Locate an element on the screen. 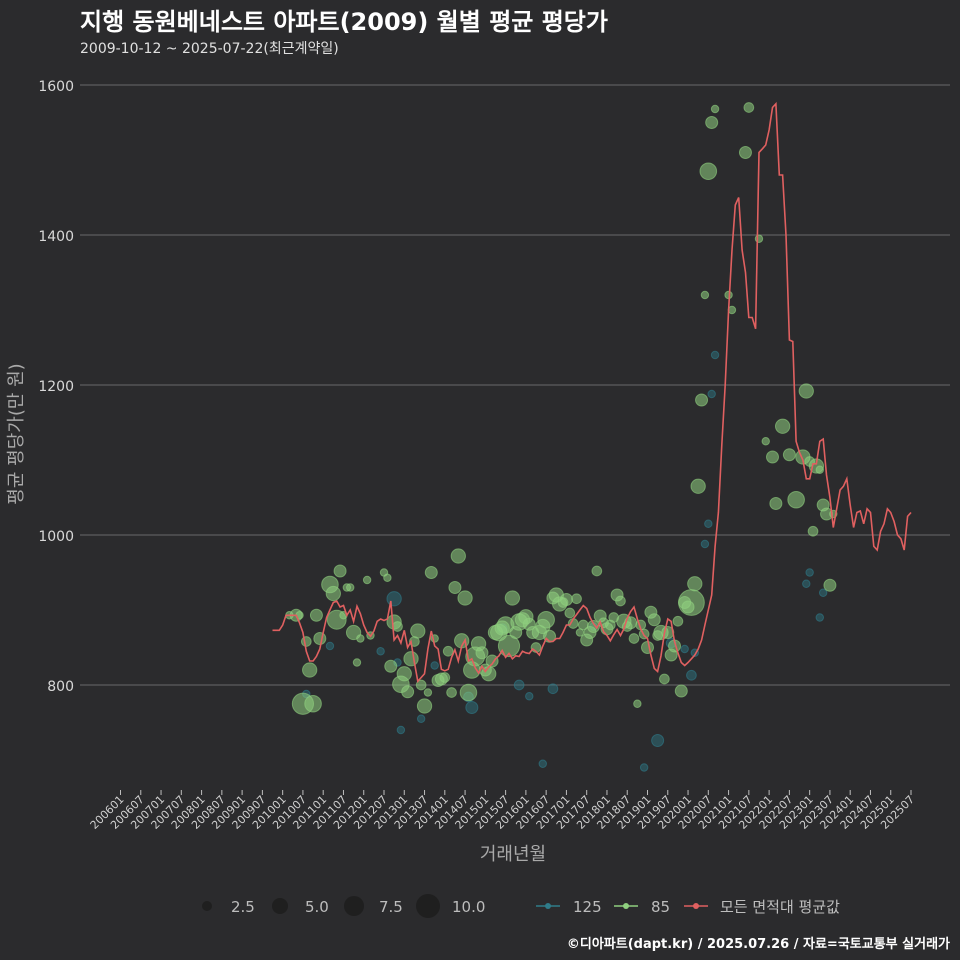 This screenshot has width=960, height=960. legend-avg-label: 모든 면적대 평균값 is located at coordinates (780, 907).